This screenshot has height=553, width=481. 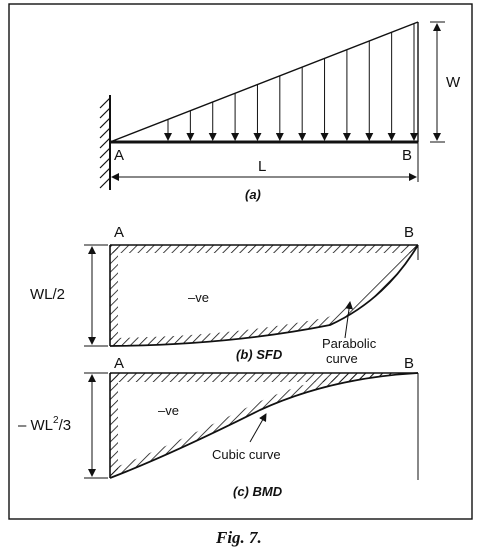 What do you see at coordinates (198, 297) in the screenshot?
I see `sfd-sign-label: –ve` at bounding box center [198, 297].